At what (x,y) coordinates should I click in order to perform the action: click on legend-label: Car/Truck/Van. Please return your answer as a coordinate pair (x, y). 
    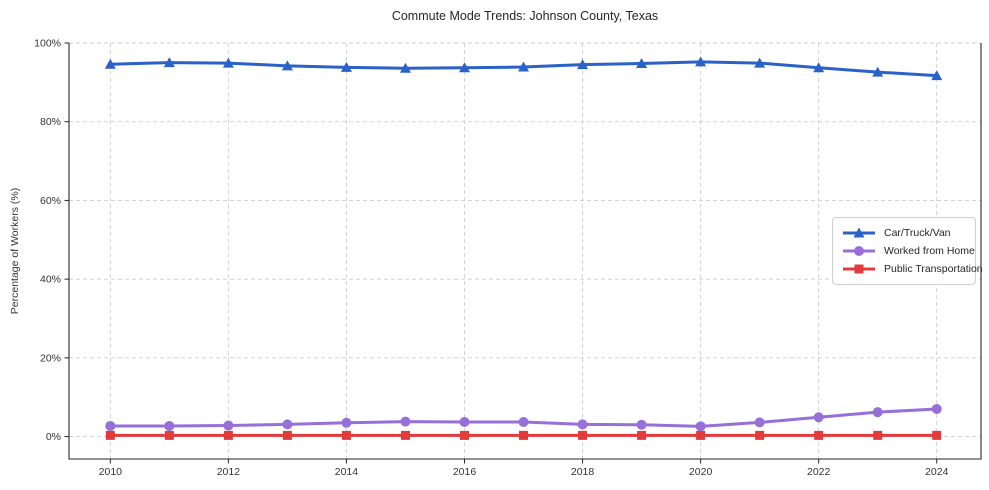
    Looking at the image, I should click on (917, 233).